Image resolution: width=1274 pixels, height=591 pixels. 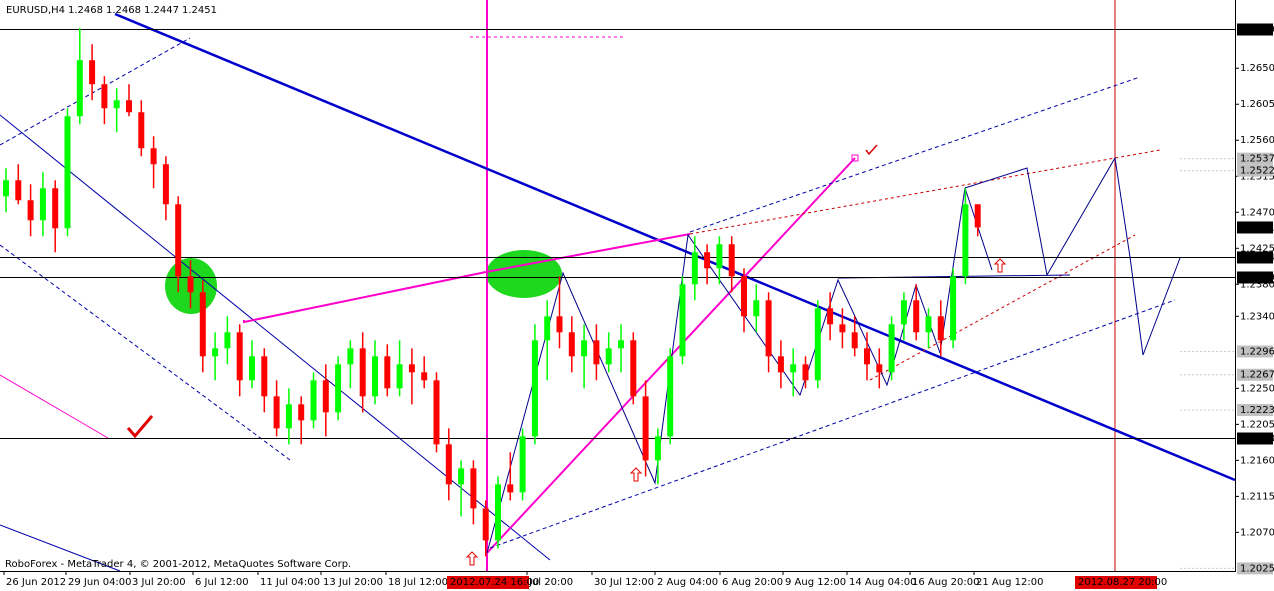 I want to click on x-tick-label: Jul 20:00, so click(x=550, y=582).